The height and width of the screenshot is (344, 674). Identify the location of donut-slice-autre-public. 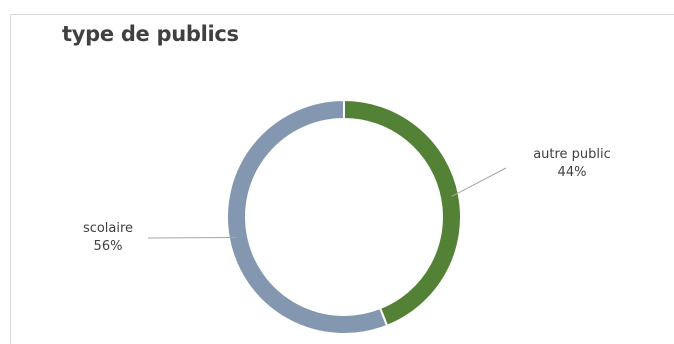
(402, 213).